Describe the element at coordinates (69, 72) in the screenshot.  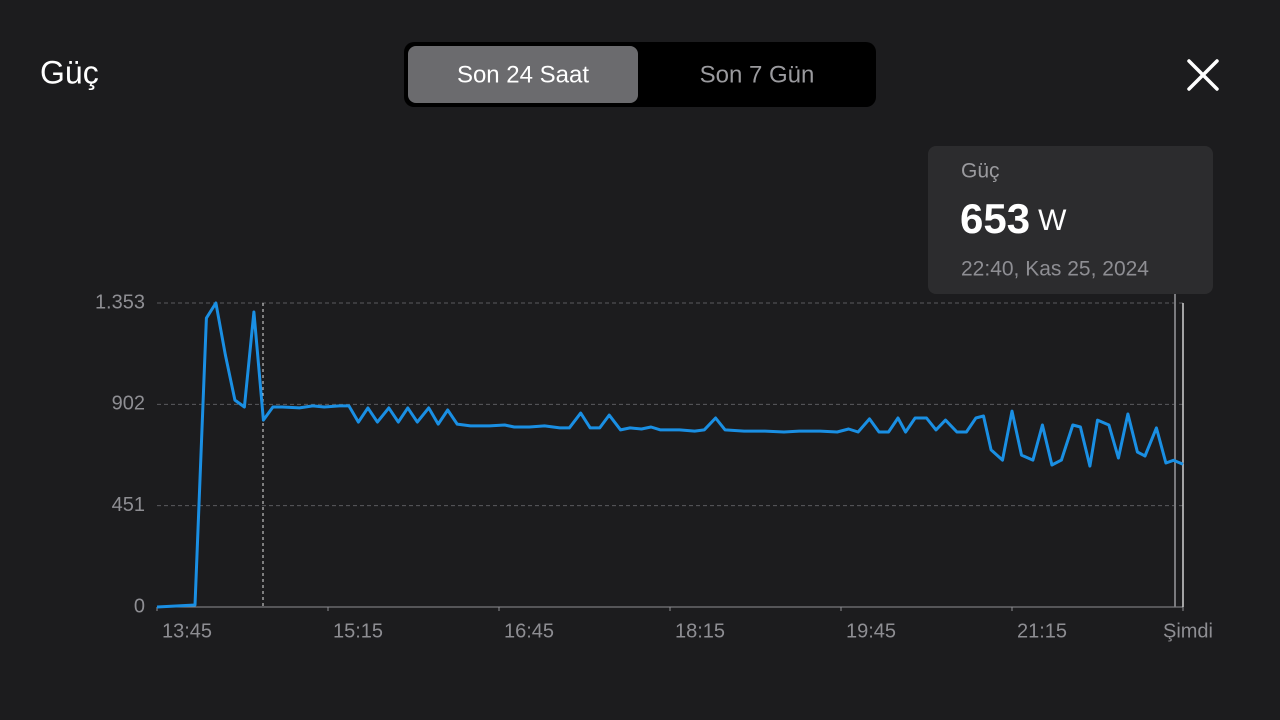
I see `page-title: Güç` at that location.